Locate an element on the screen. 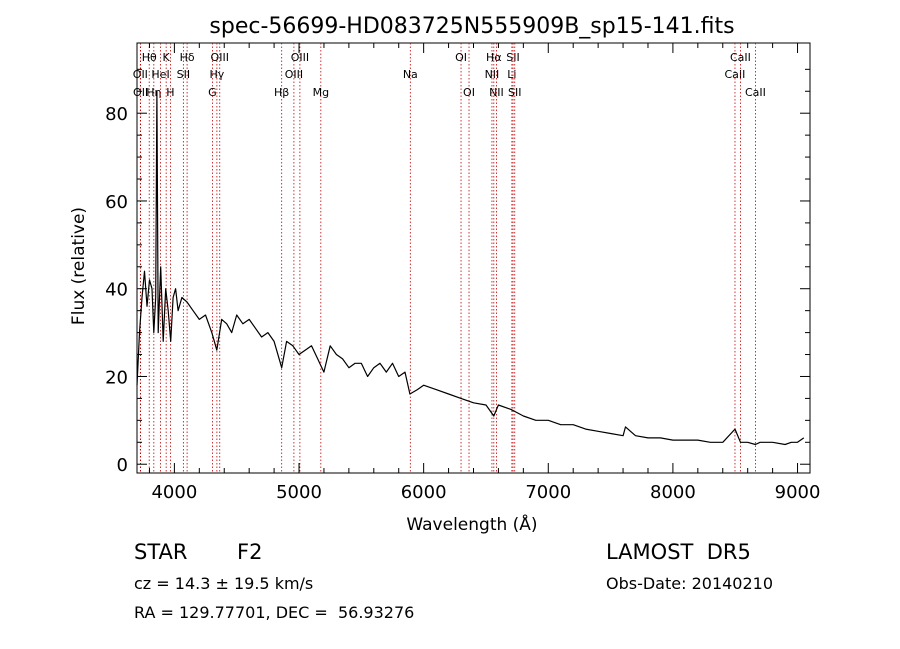 The image size is (900, 649). x-tick-label-3: 7000 is located at coordinates (548, 492).